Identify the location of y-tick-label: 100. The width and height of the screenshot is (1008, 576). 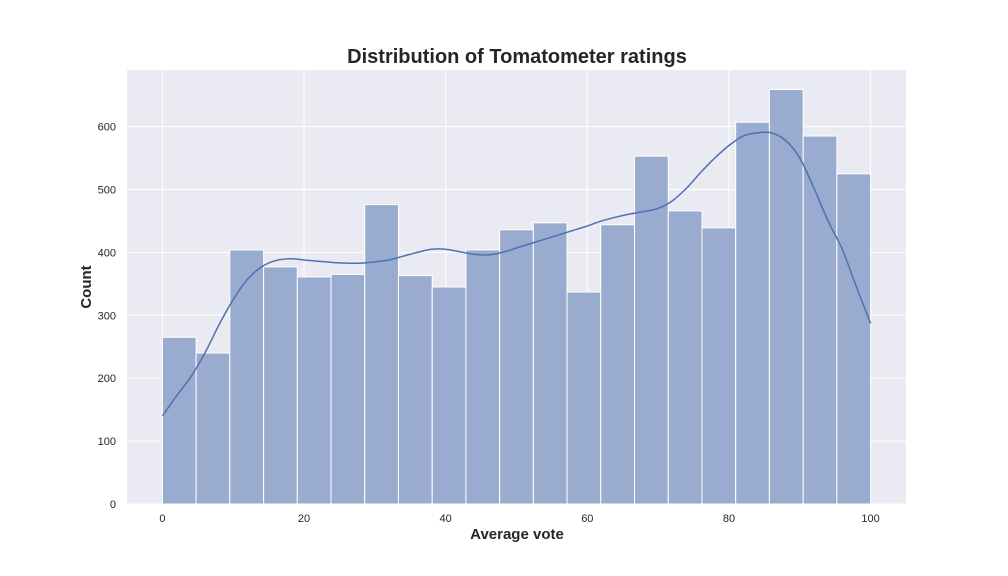
(107, 442).